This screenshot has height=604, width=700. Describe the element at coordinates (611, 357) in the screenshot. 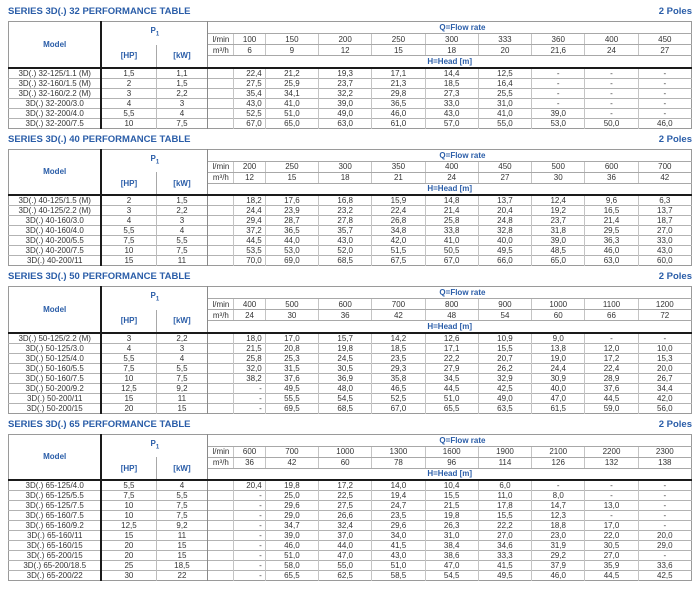

I see `head-value: 17,2` at that location.